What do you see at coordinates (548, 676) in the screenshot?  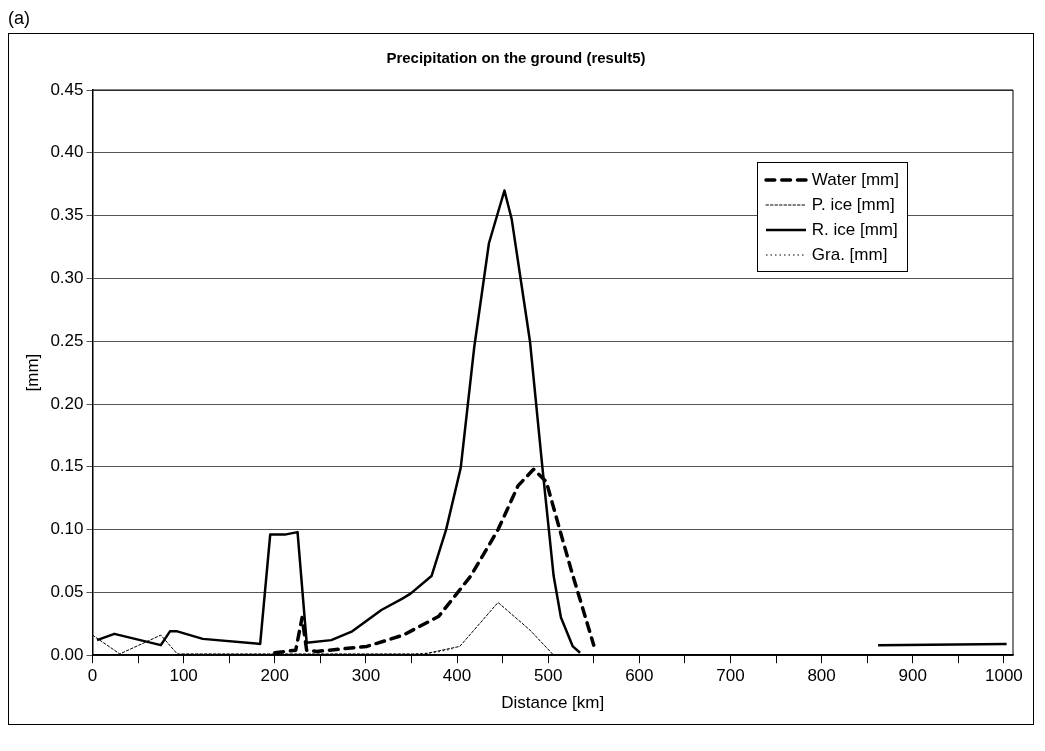 I see `x-tick-label: 500` at bounding box center [548, 676].